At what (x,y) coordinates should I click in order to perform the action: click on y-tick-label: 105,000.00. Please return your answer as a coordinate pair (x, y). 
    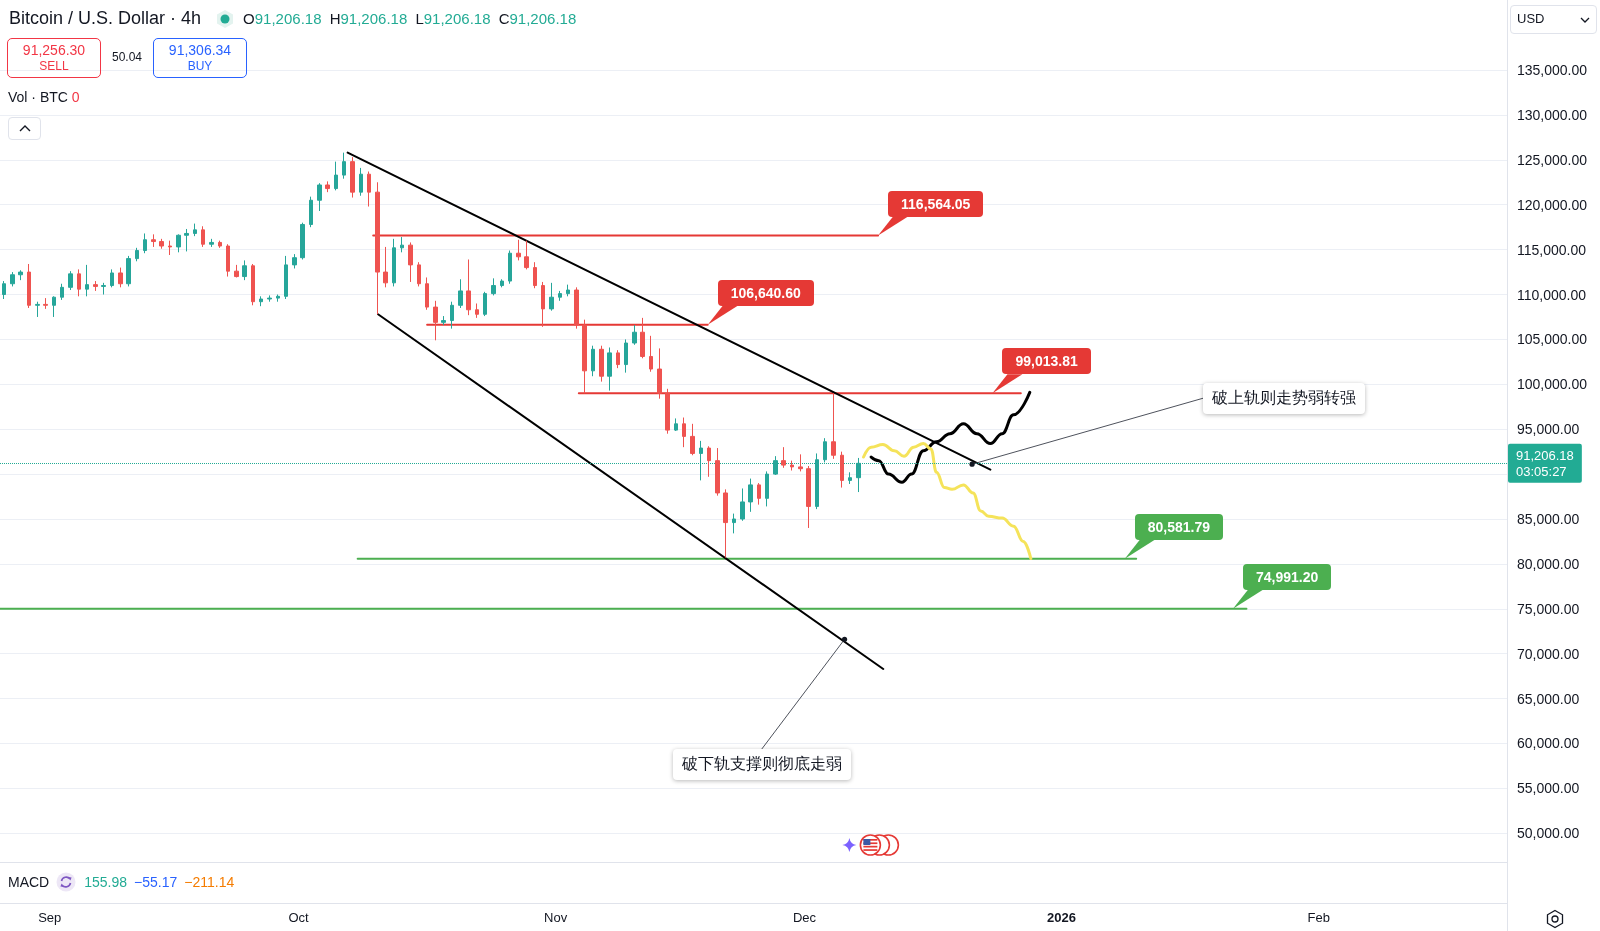
    Looking at the image, I should click on (1552, 339).